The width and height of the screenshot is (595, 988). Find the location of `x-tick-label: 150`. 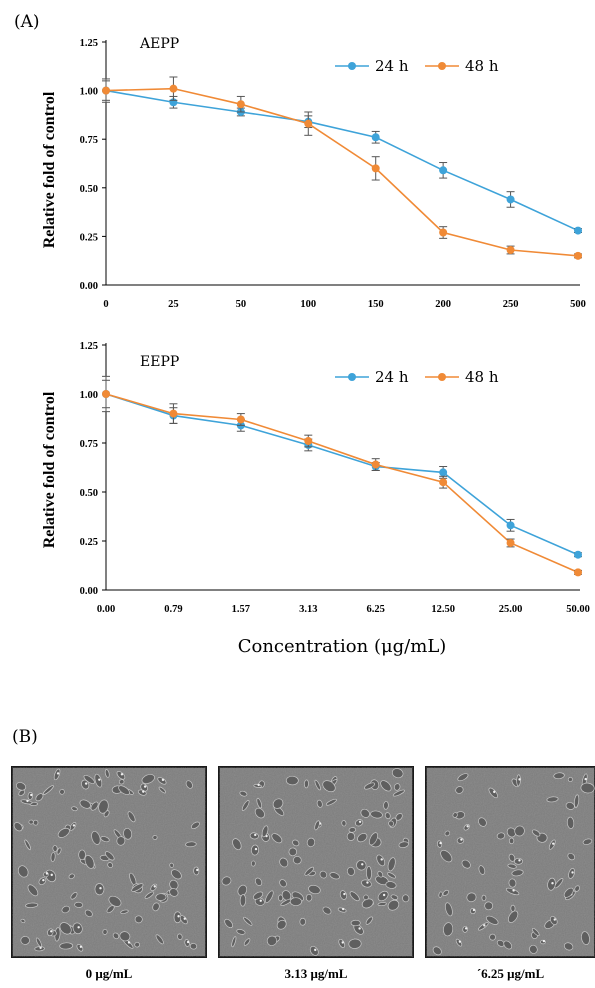

x-tick-label: 150 is located at coordinates (376, 304).